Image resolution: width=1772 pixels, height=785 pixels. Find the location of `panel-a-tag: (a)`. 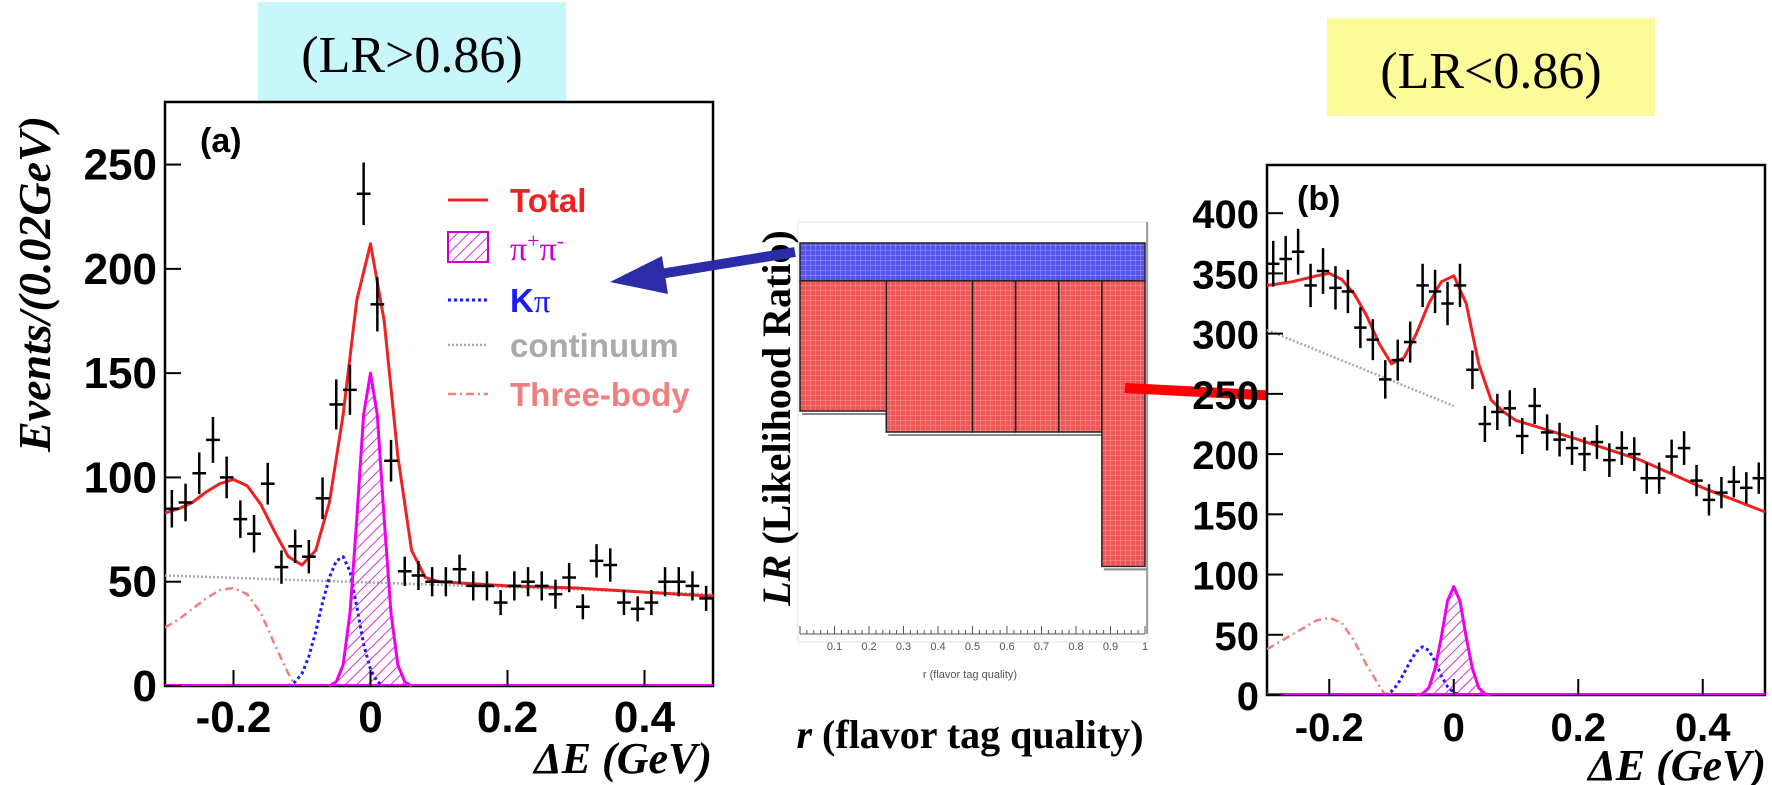

panel-a-tag: (a) is located at coordinates (221, 141).